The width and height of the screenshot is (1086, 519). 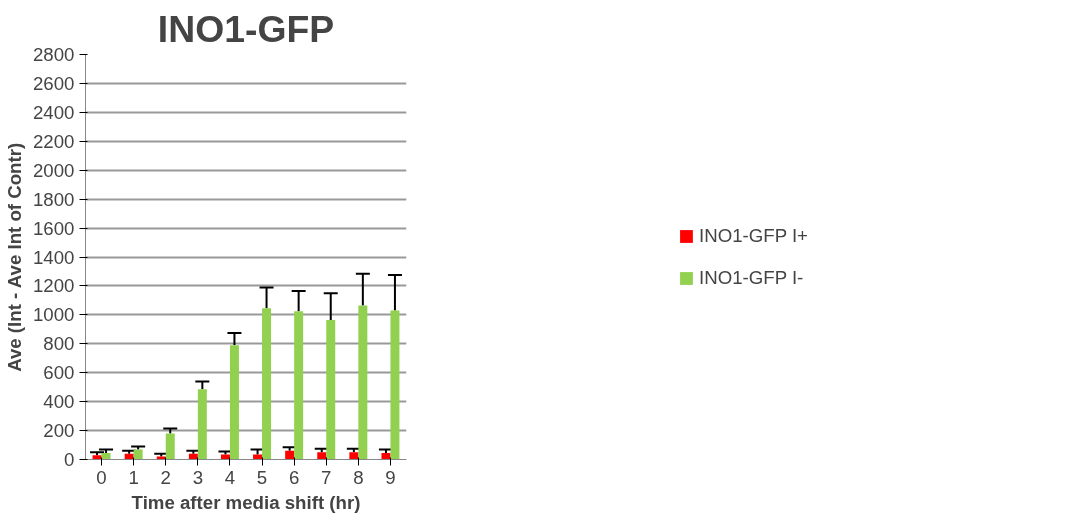 What do you see at coordinates (54, 54) in the screenshot?
I see `y-tick-label: 2800` at bounding box center [54, 54].